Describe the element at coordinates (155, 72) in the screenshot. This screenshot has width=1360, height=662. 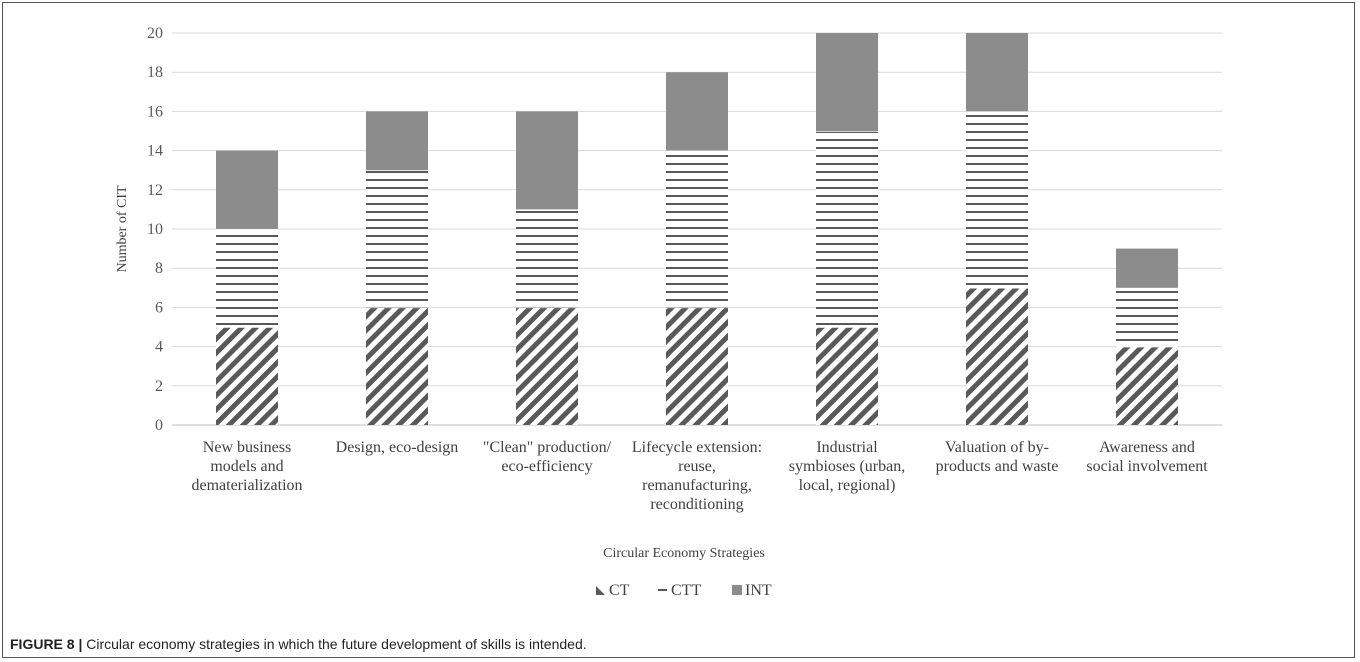
I see `y-tick-label: 18` at that location.